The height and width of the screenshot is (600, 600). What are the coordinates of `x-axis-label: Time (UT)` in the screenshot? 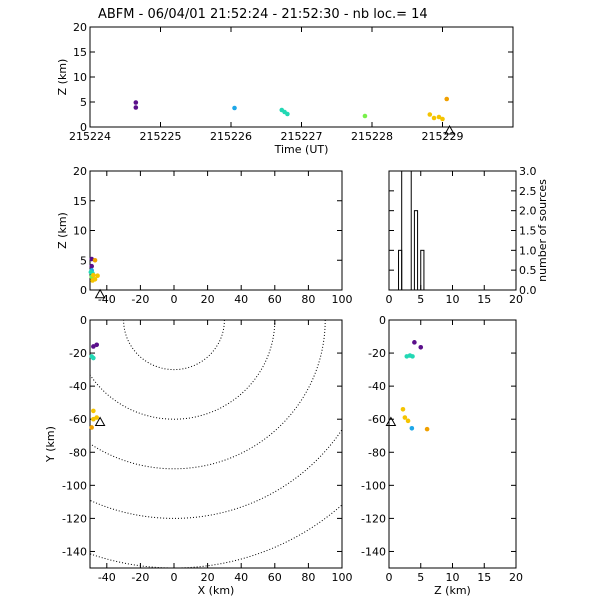 It's located at (301, 149).